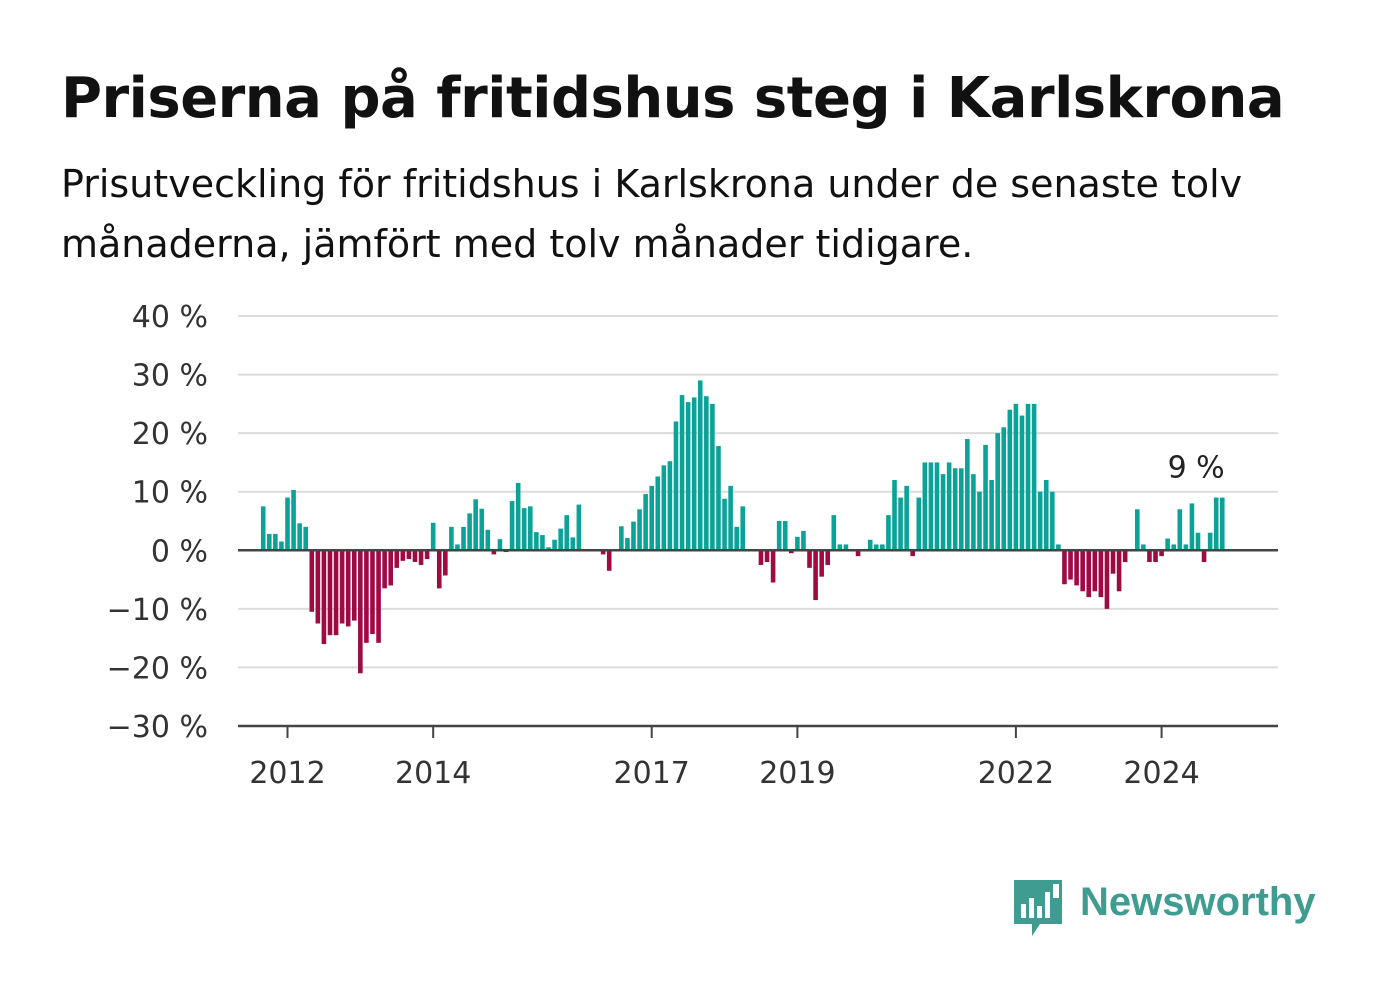 The image size is (1382, 999). What do you see at coordinates (1161, 773) in the screenshot?
I see `x-tick-label: 2024` at bounding box center [1161, 773].